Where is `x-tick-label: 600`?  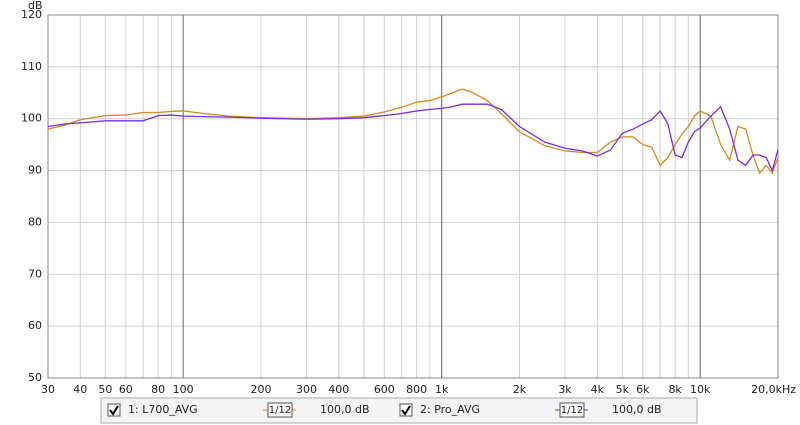
x-tick-label: 600 is located at coordinates (384, 389).